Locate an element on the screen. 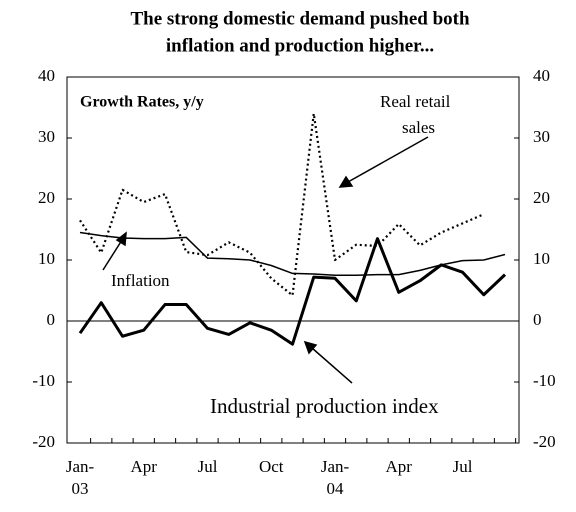  series-line is located at coordinates (292, 253).